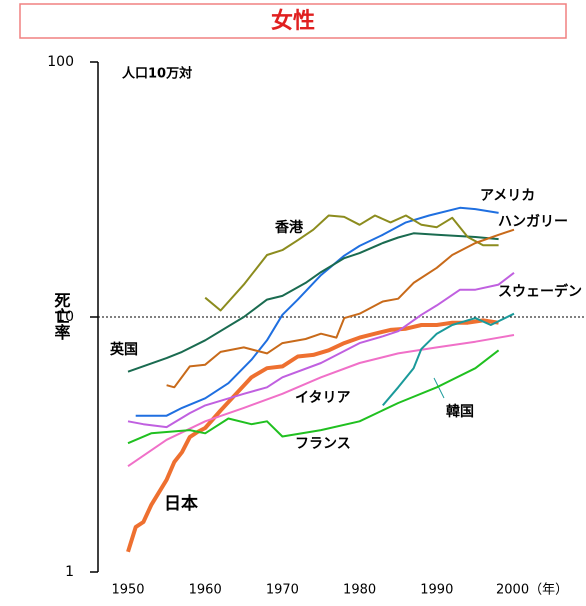 This screenshot has width=586, height=606. I want to click on label-connector, so click(439, 388).